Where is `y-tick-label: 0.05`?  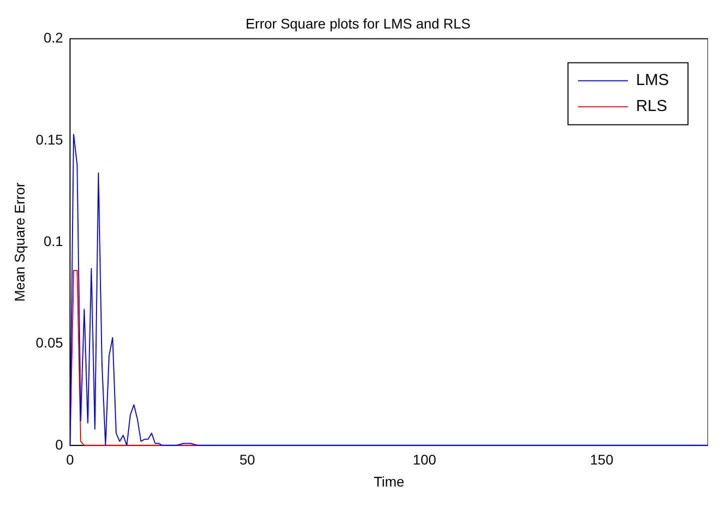
y-tick-label: 0.05 is located at coordinates (50, 342).